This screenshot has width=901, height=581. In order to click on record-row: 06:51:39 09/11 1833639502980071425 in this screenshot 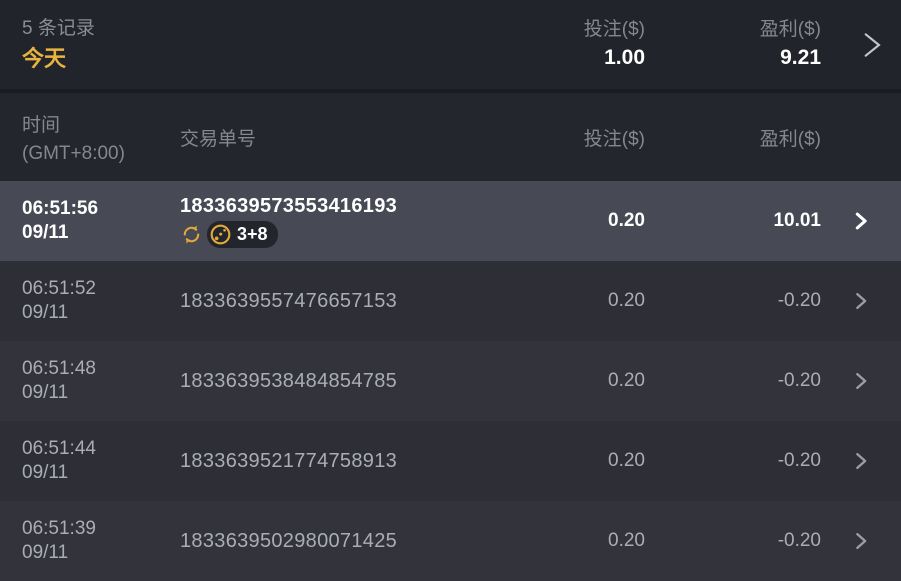, I will do `click(450, 541)`.